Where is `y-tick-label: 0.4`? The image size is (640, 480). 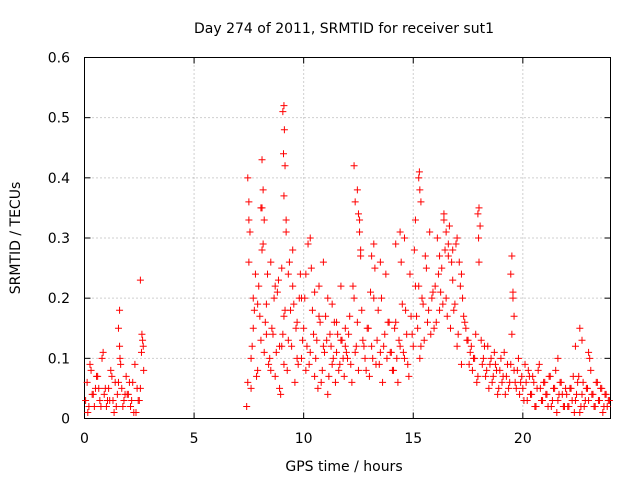
y-tick-label: 0.4 is located at coordinates (59, 179).